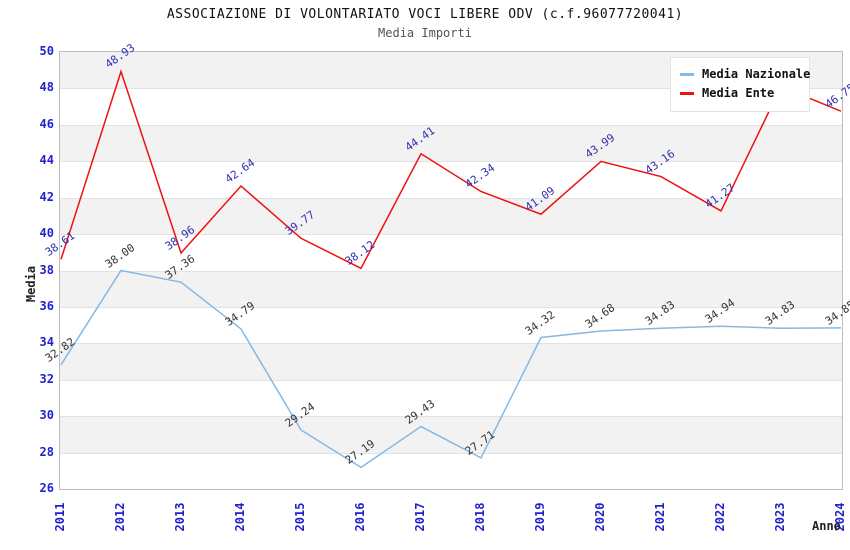 The image size is (850, 550). Describe the element at coordinates (46, 160) in the screenshot. I see `y-tick-label: 44` at that location.